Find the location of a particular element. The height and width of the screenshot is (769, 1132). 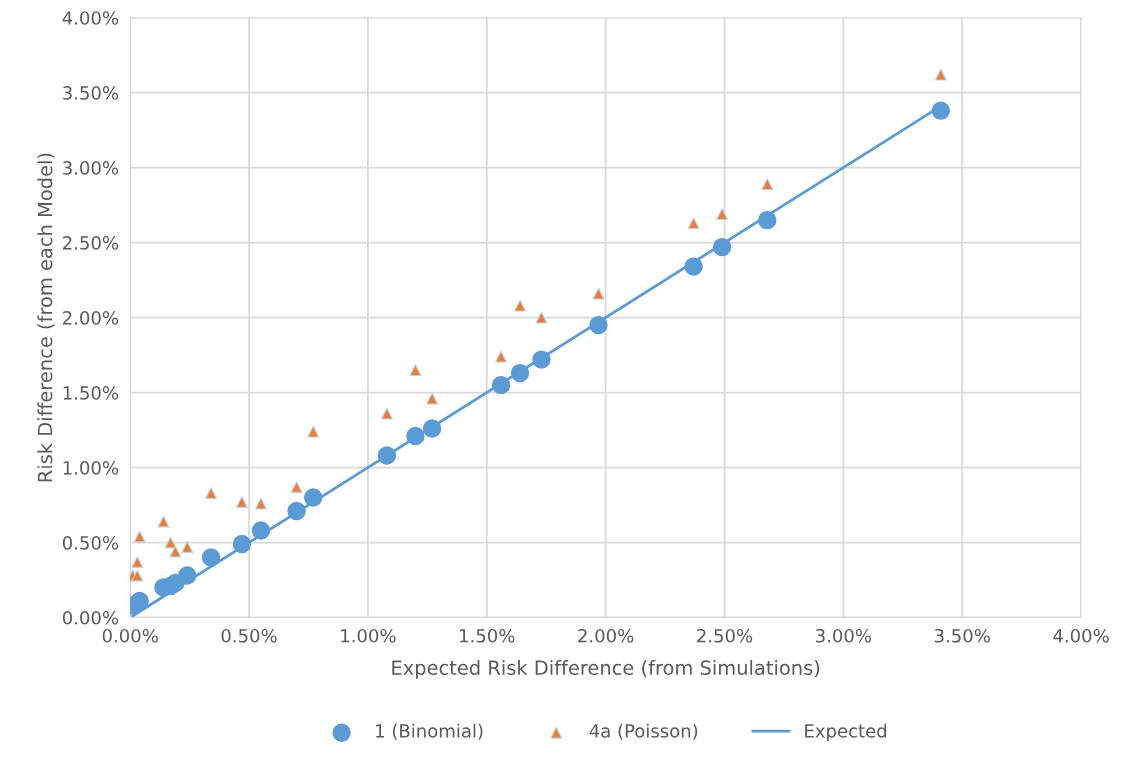

y-tick-label: 0.00% is located at coordinates (90, 617).